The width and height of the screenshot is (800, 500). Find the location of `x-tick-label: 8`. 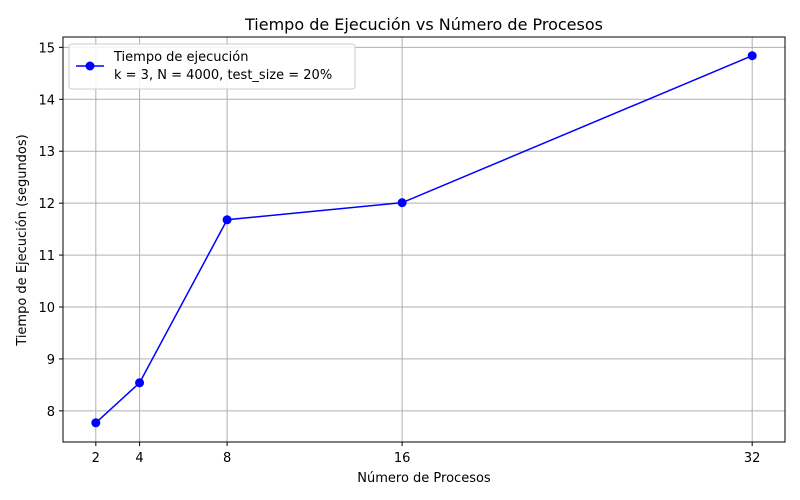

x-tick-label: 8 is located at coordinates (227, 458).